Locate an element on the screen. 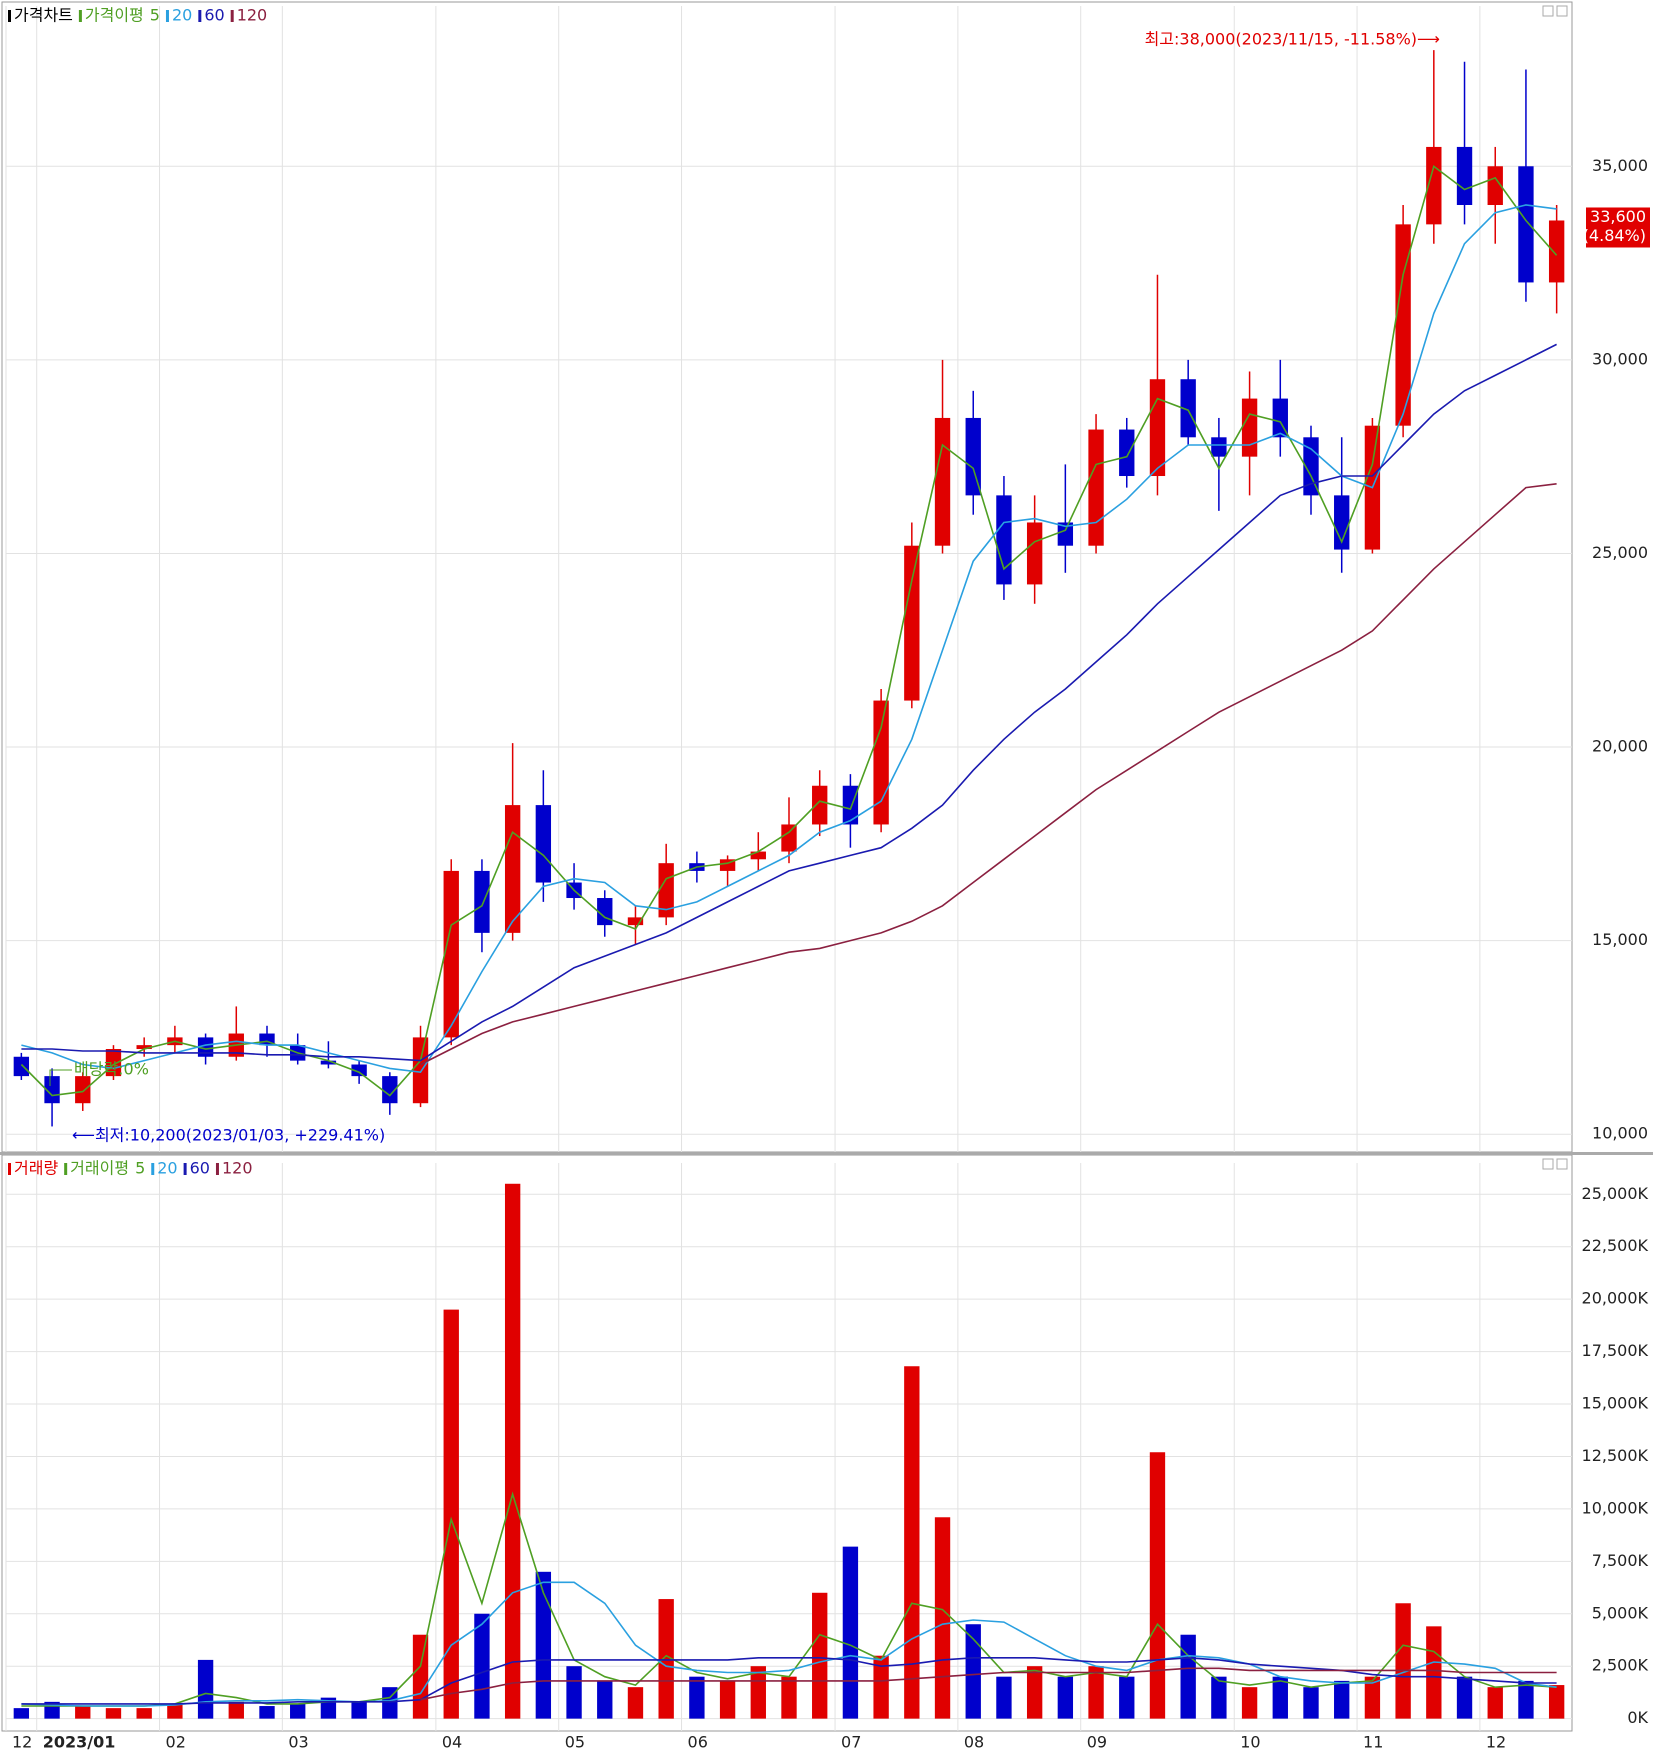  high-annotation: 최고:38,000(2023/11/15, -11.58%)⟶ is located at coordinates (1292, 39).